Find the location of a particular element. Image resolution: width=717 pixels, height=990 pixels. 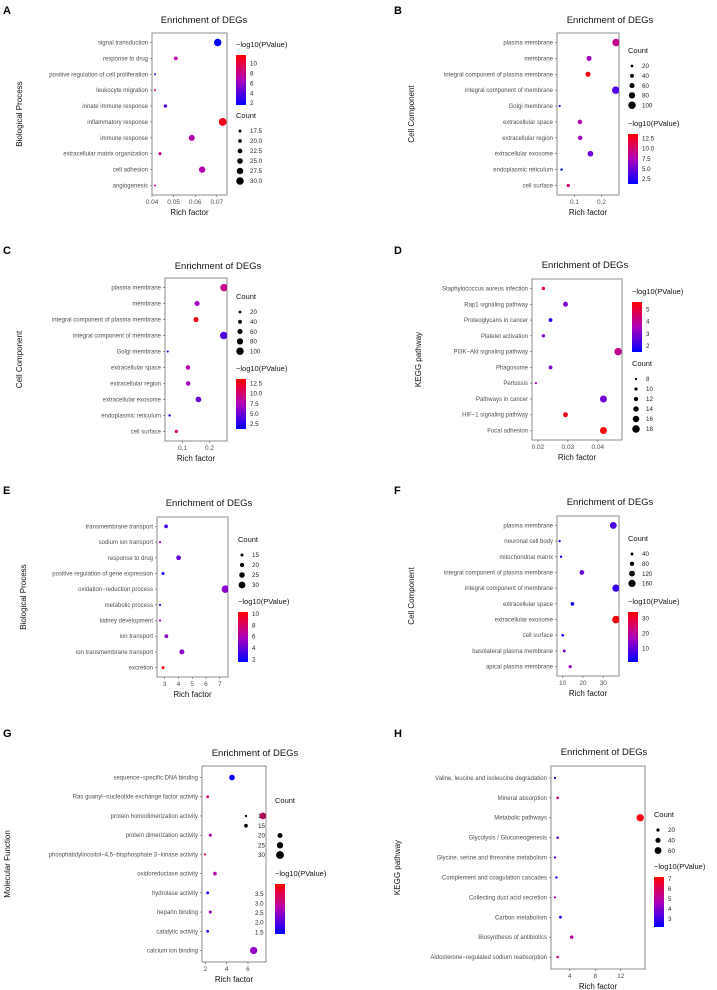

color-legend-label: 1.5 is located at coordinates (259, 932).